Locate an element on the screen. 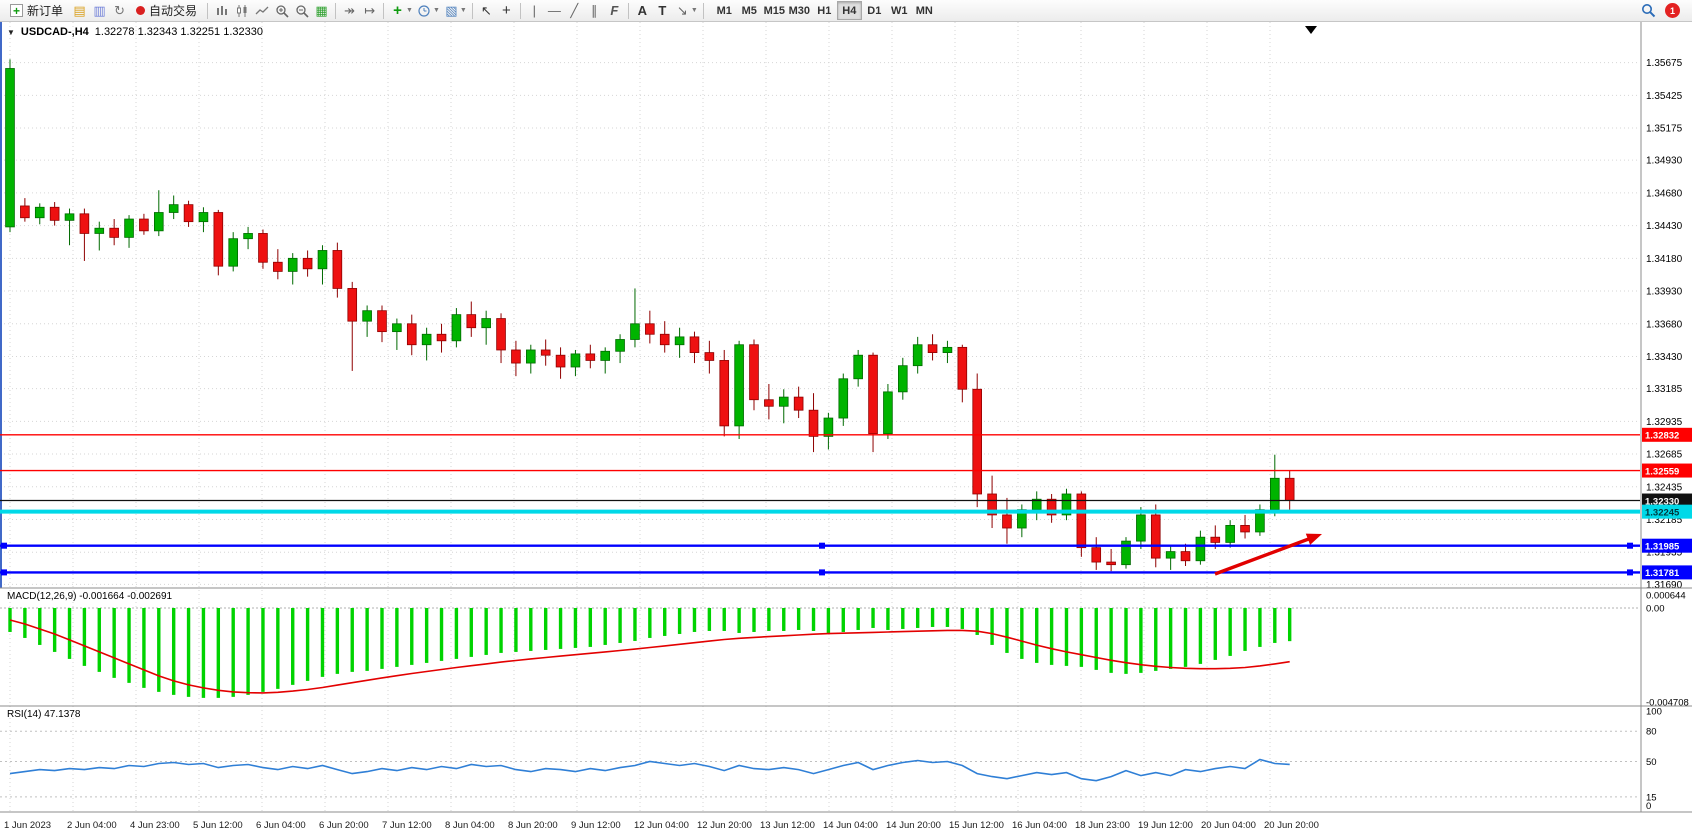 The image size is (1692, 840). price-tick-label: 1.33185 is located at coordinates (1664, 389).